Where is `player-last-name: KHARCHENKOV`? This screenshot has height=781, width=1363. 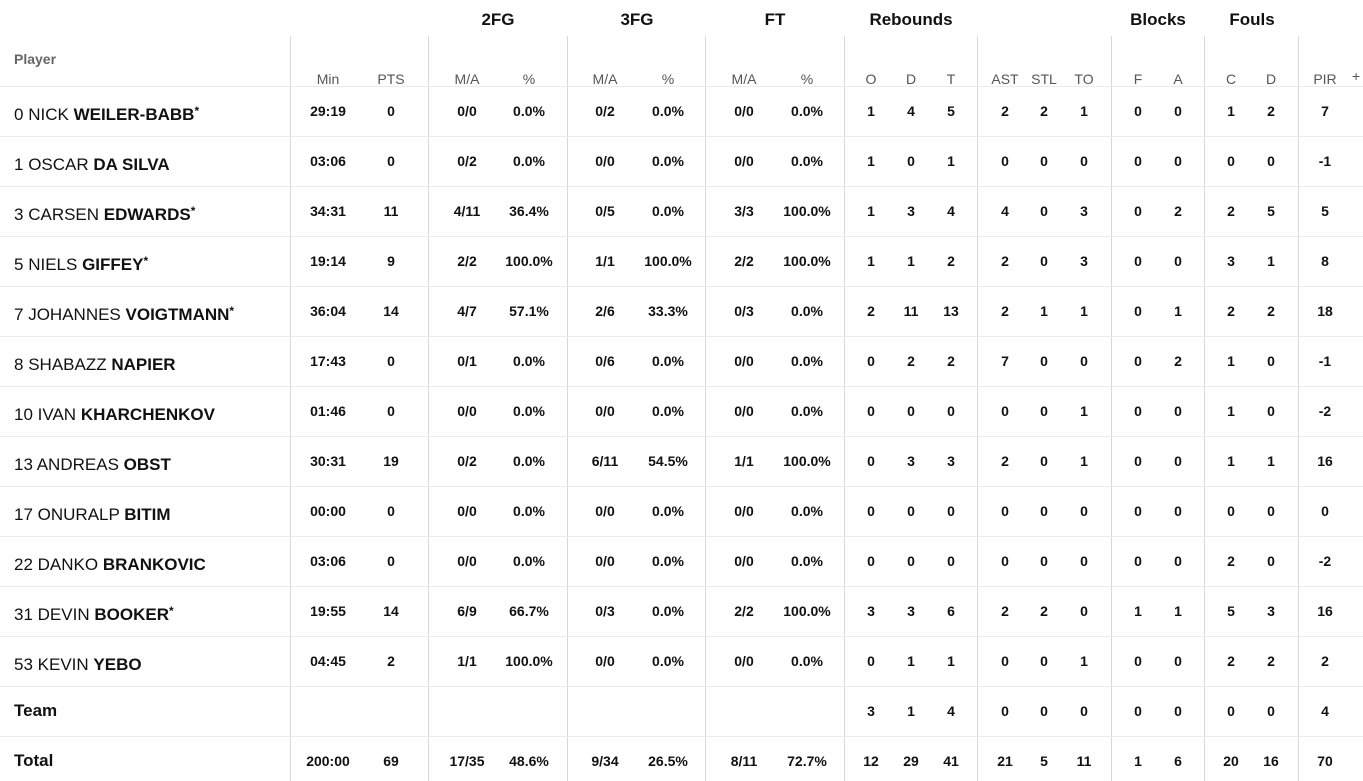 player-last-name: KHARCHENKOV is located at coordinates (147, 414).